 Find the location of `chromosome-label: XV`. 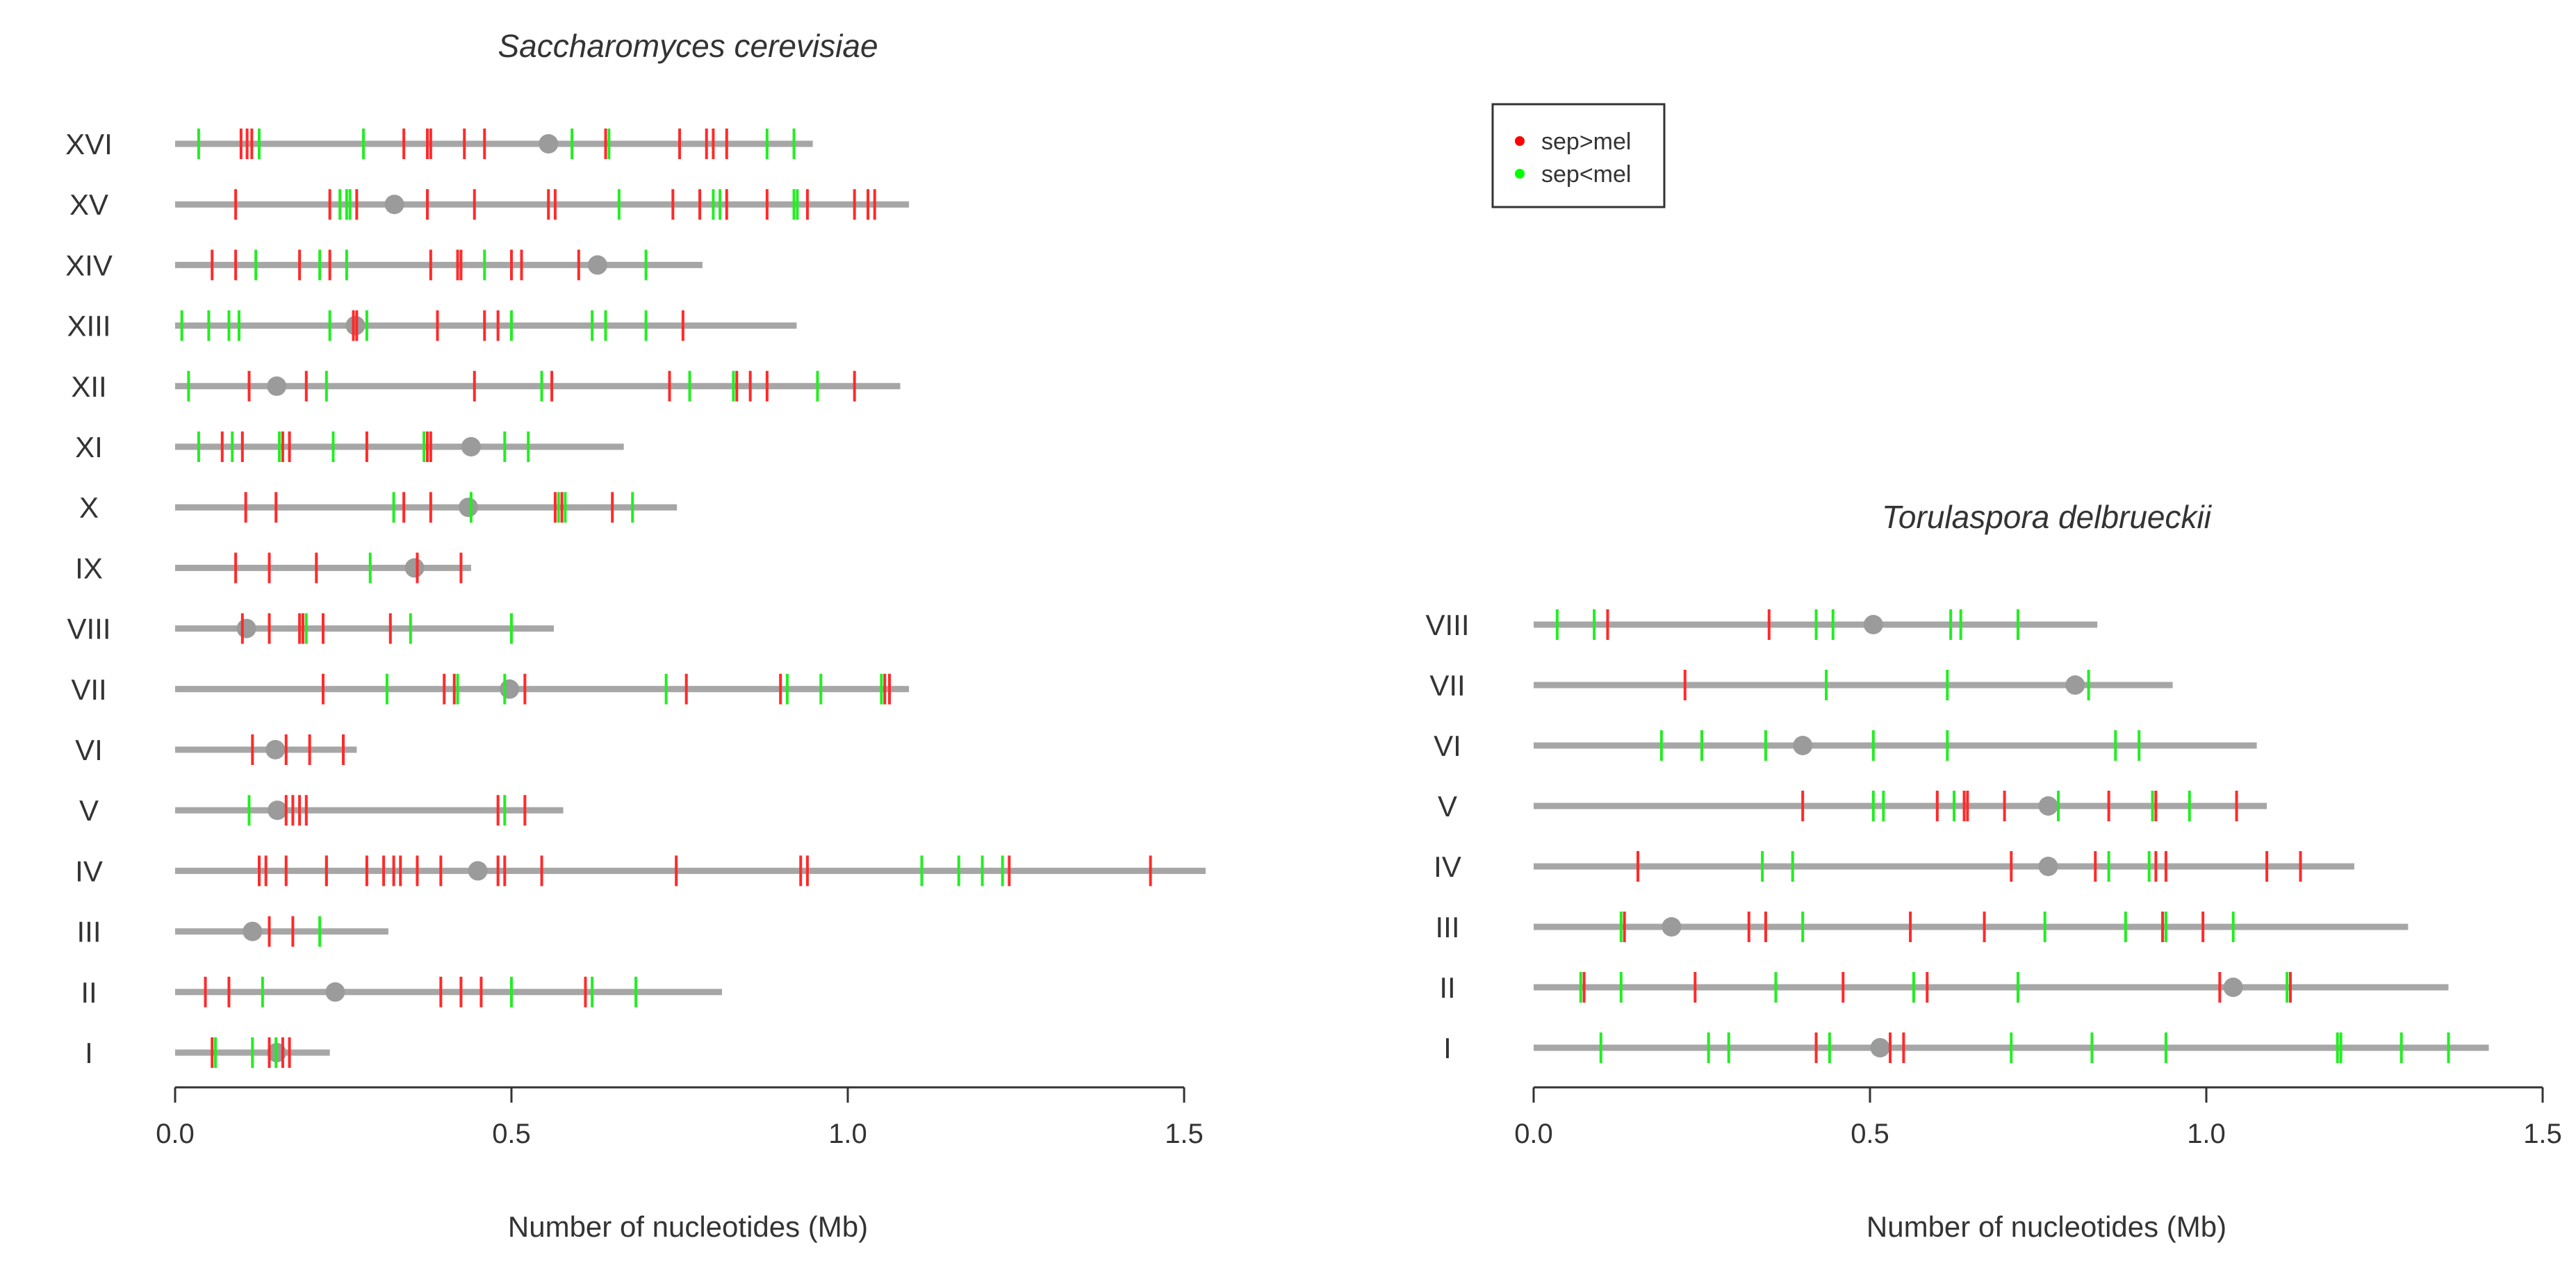

chromosome-label: XV is located at coordinates (88, 204).